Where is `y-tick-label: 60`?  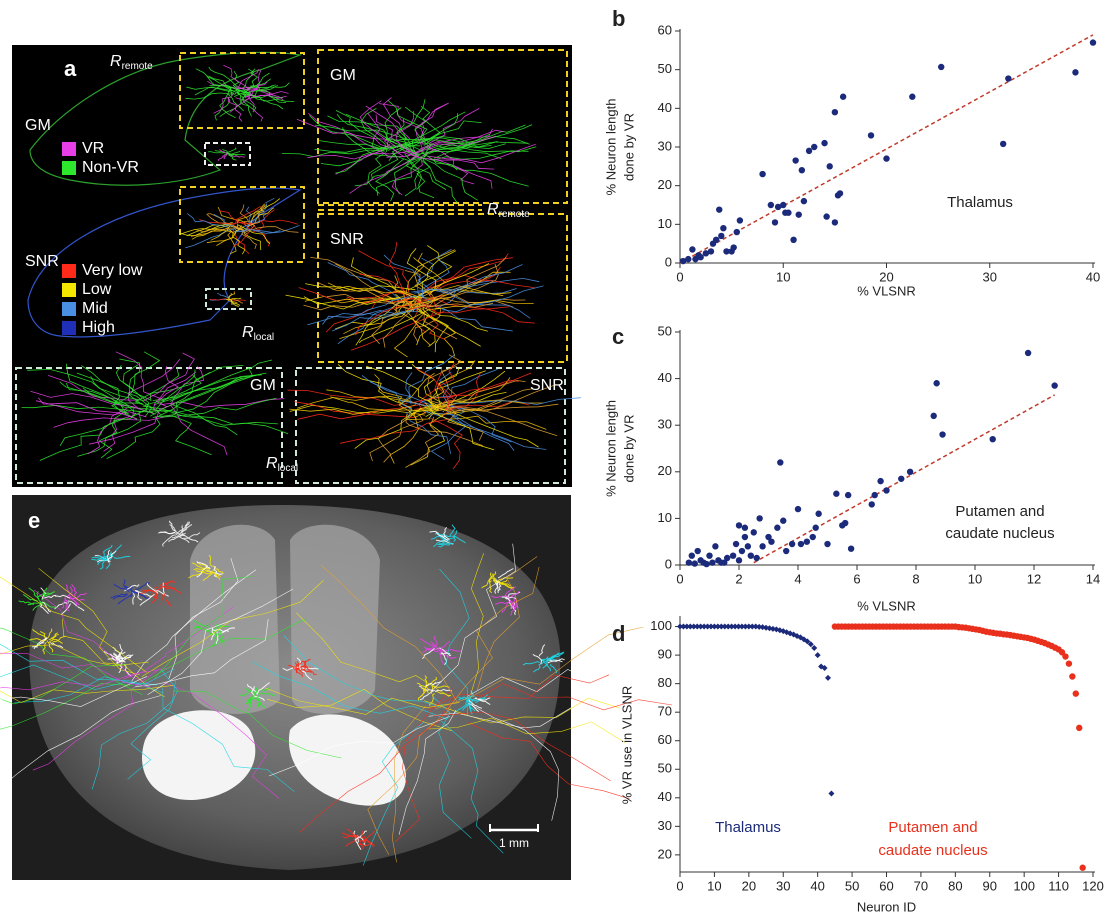
y-tick-label: 60 is located at coordinates (665, 739).